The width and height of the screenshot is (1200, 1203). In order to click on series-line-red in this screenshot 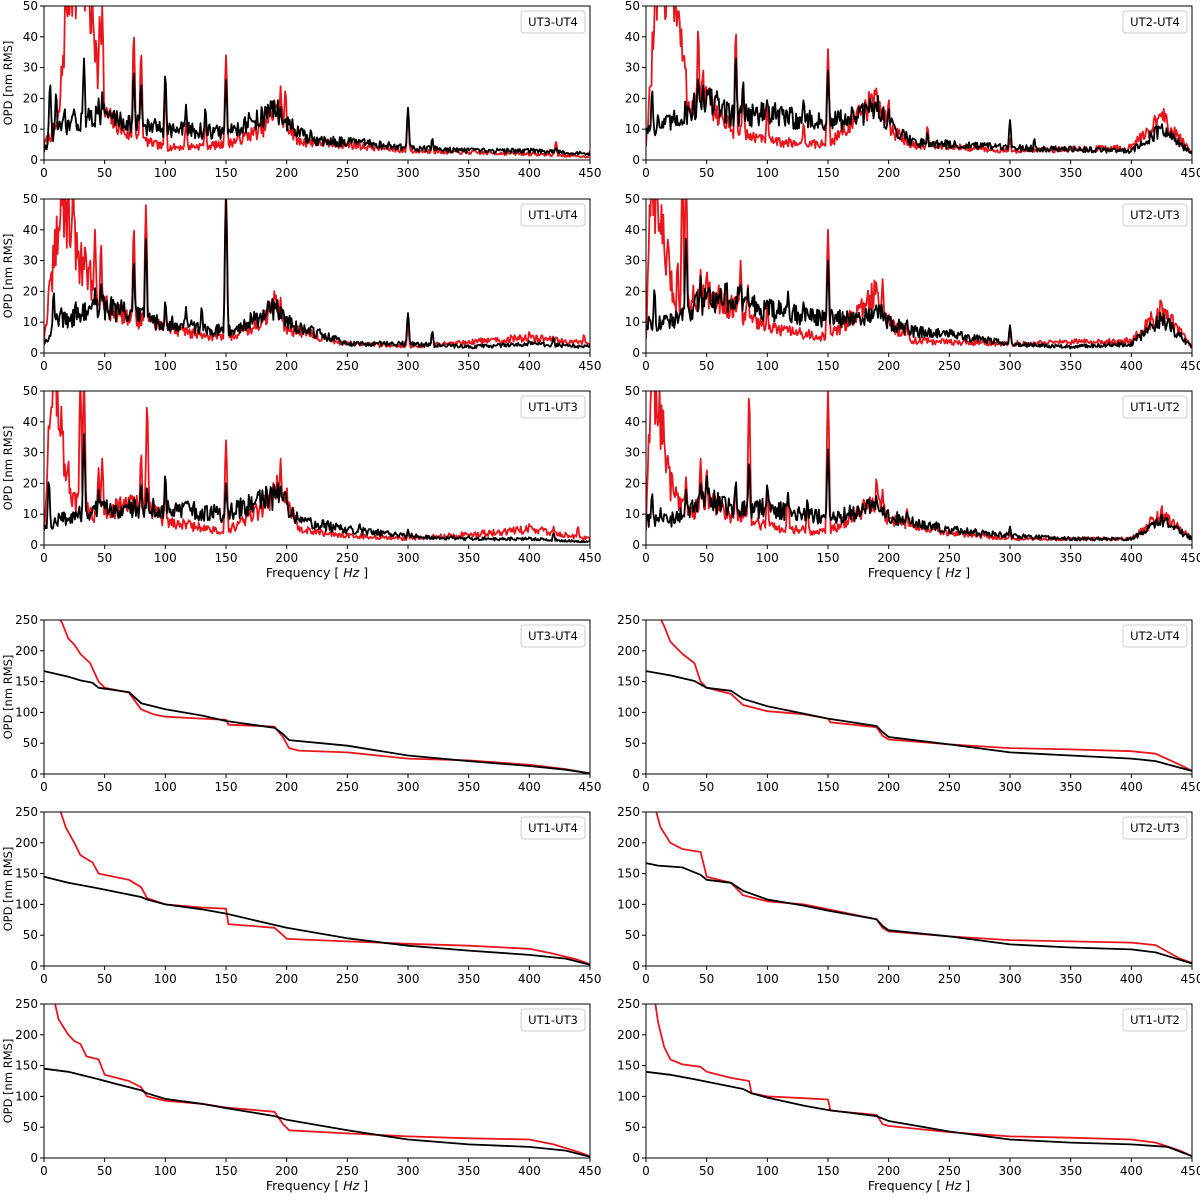, I will do `click(919, 274)`.